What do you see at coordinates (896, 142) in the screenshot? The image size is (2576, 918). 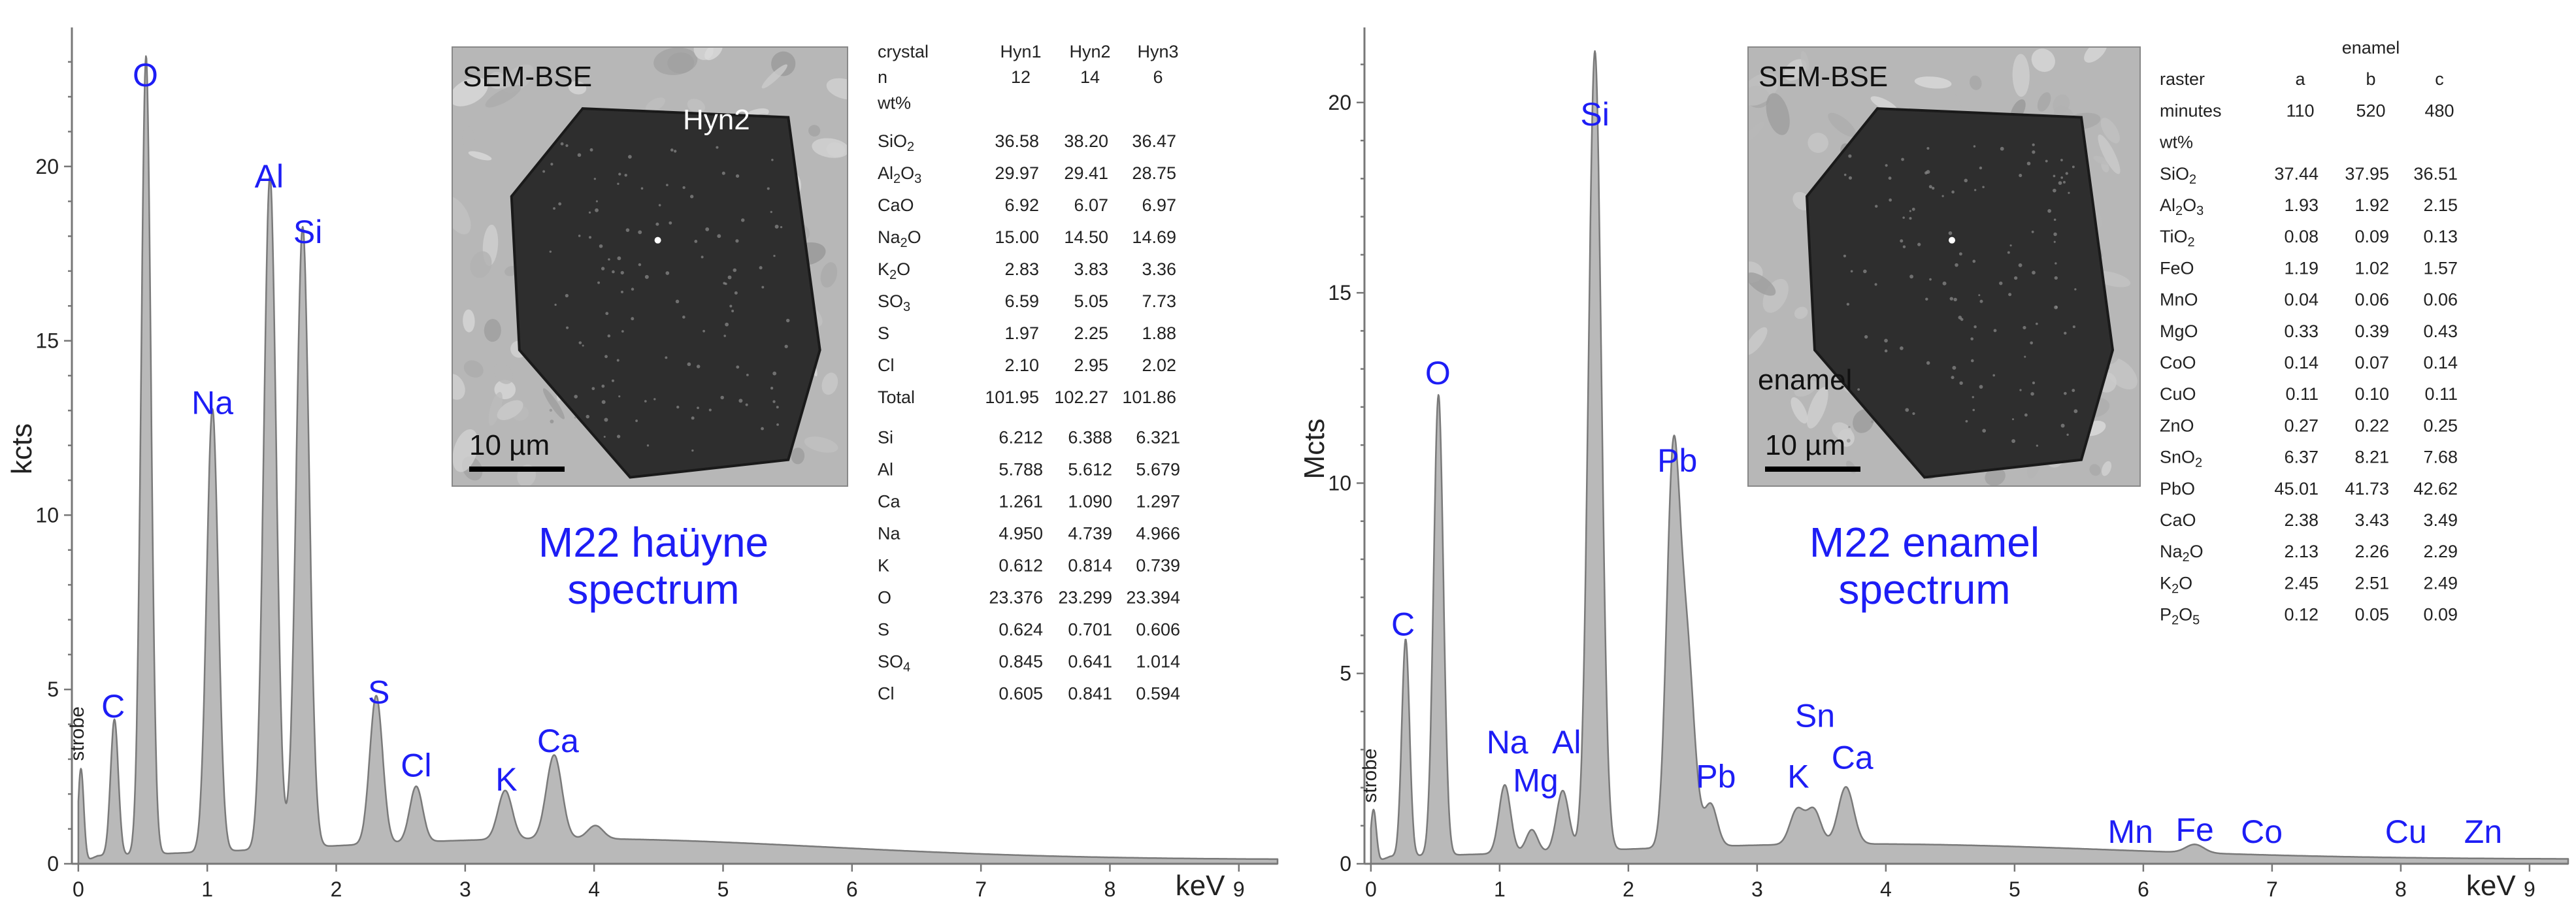 I see `table-row-label: SiO2` at bounding box center [896, 142].